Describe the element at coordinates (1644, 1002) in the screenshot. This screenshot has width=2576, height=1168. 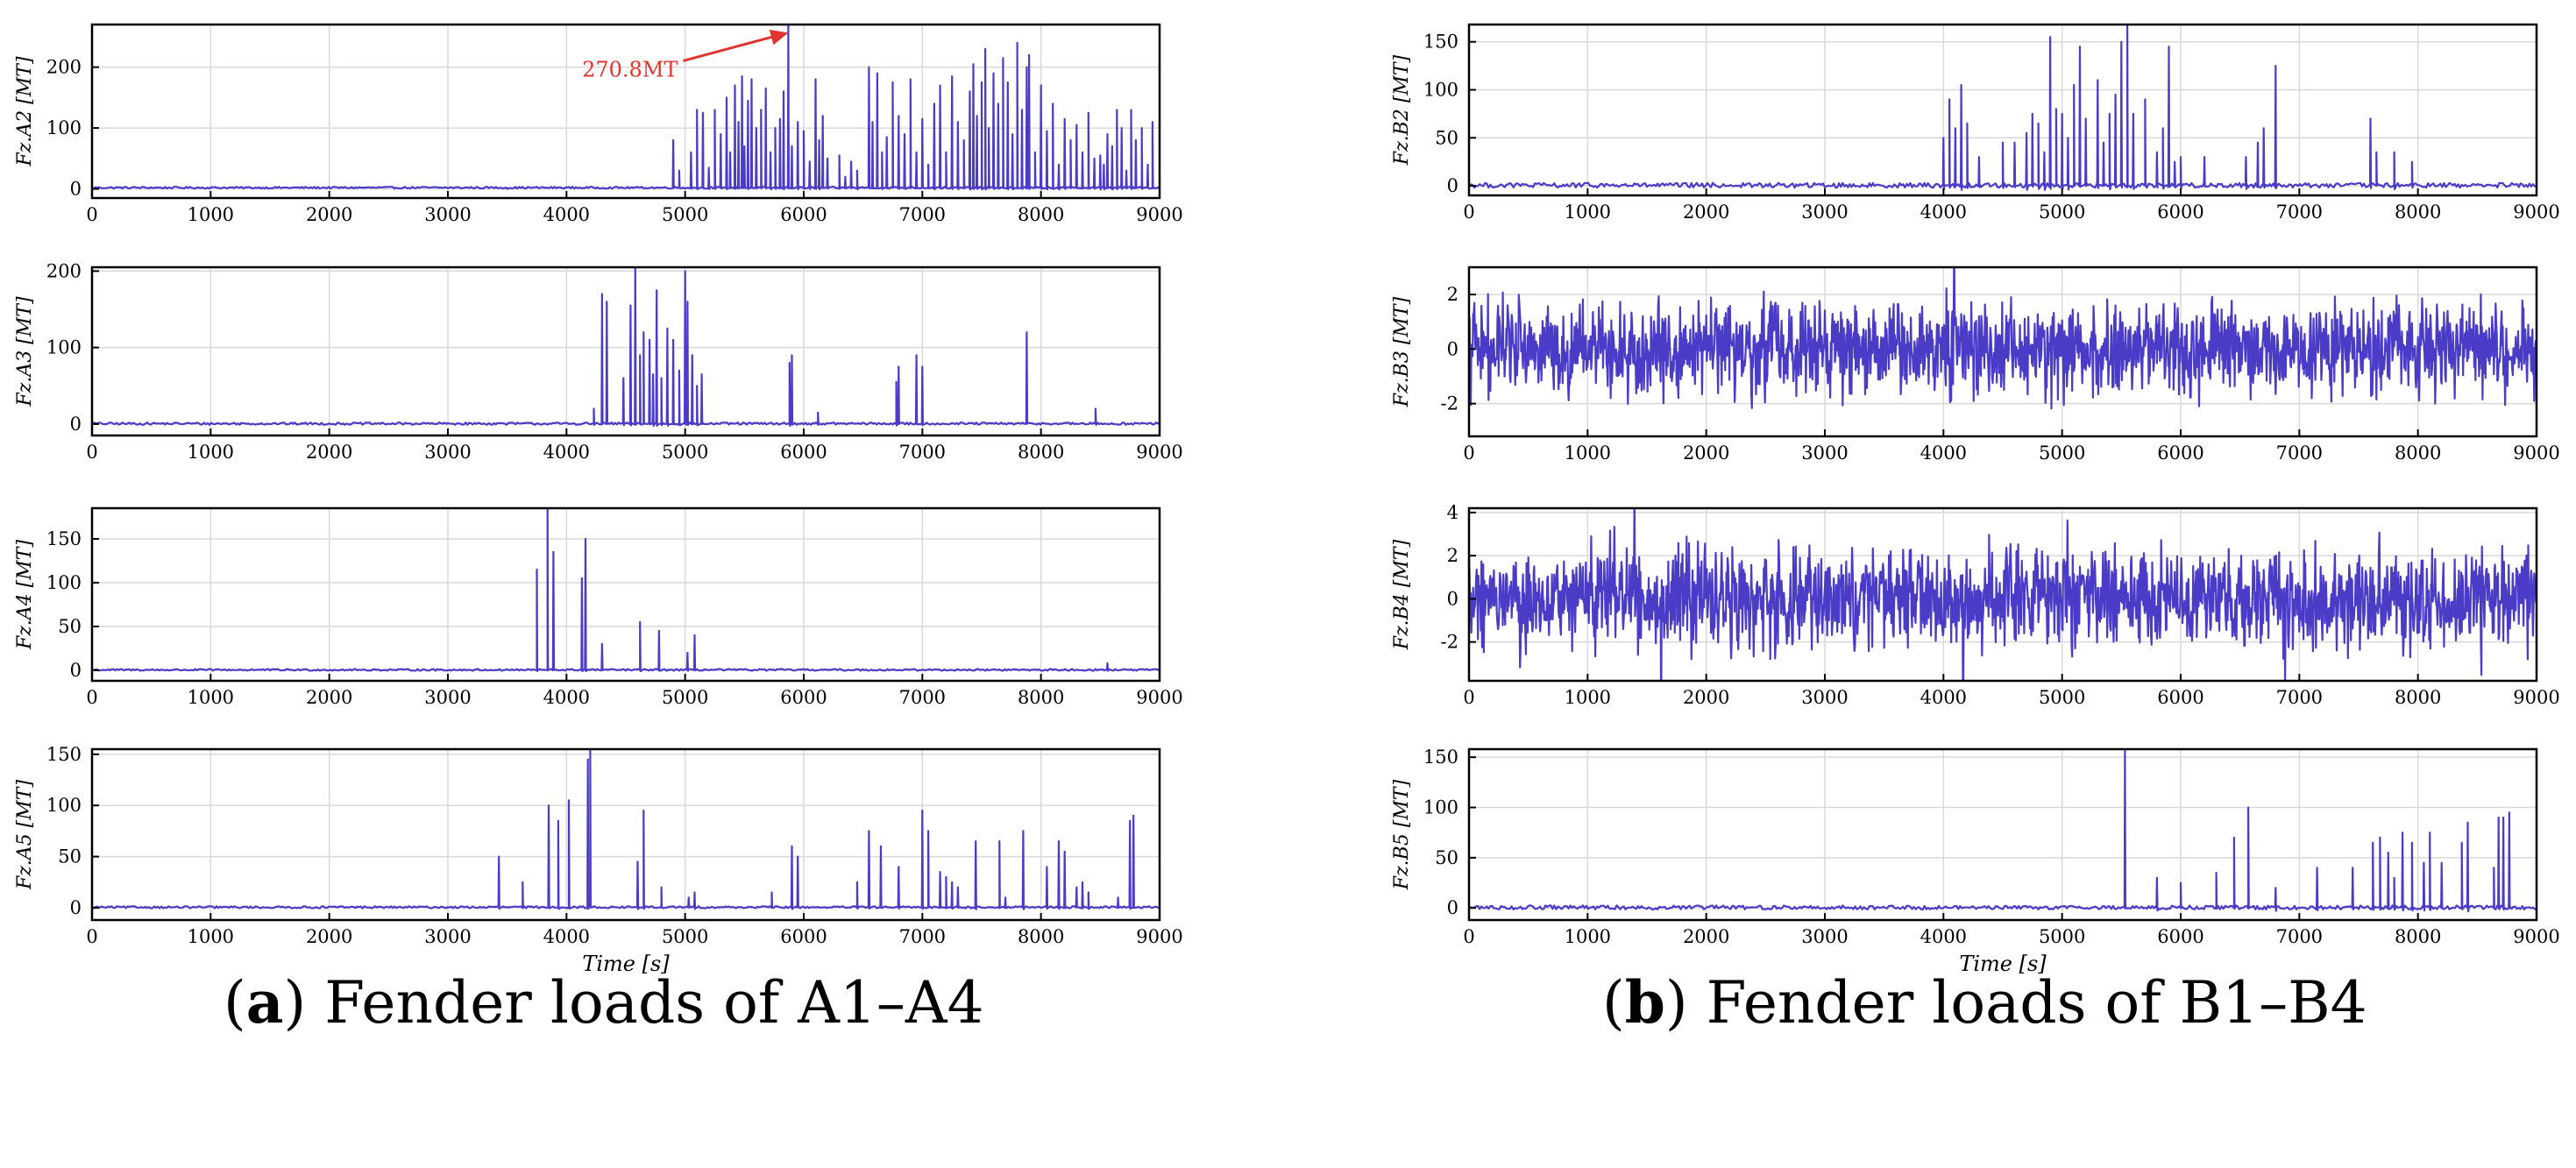
I see `caption-b-letter: b` at that location.